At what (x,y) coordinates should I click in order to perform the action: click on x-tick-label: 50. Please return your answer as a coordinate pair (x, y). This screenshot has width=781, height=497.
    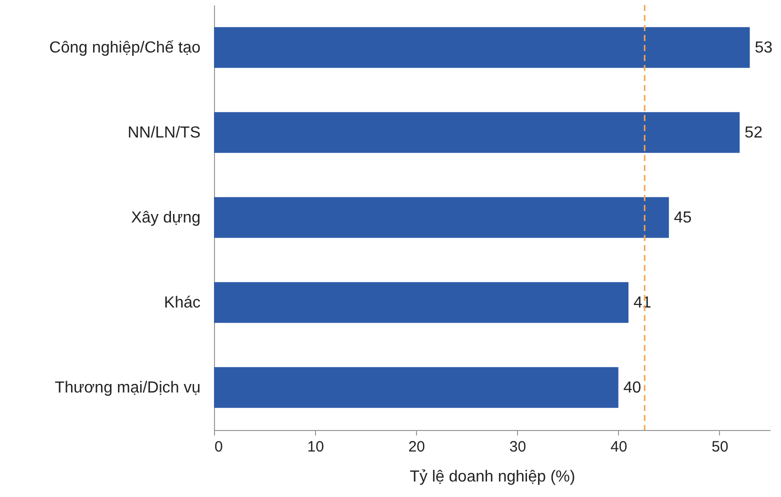
    Looking at the image, I should click on (720, 447).